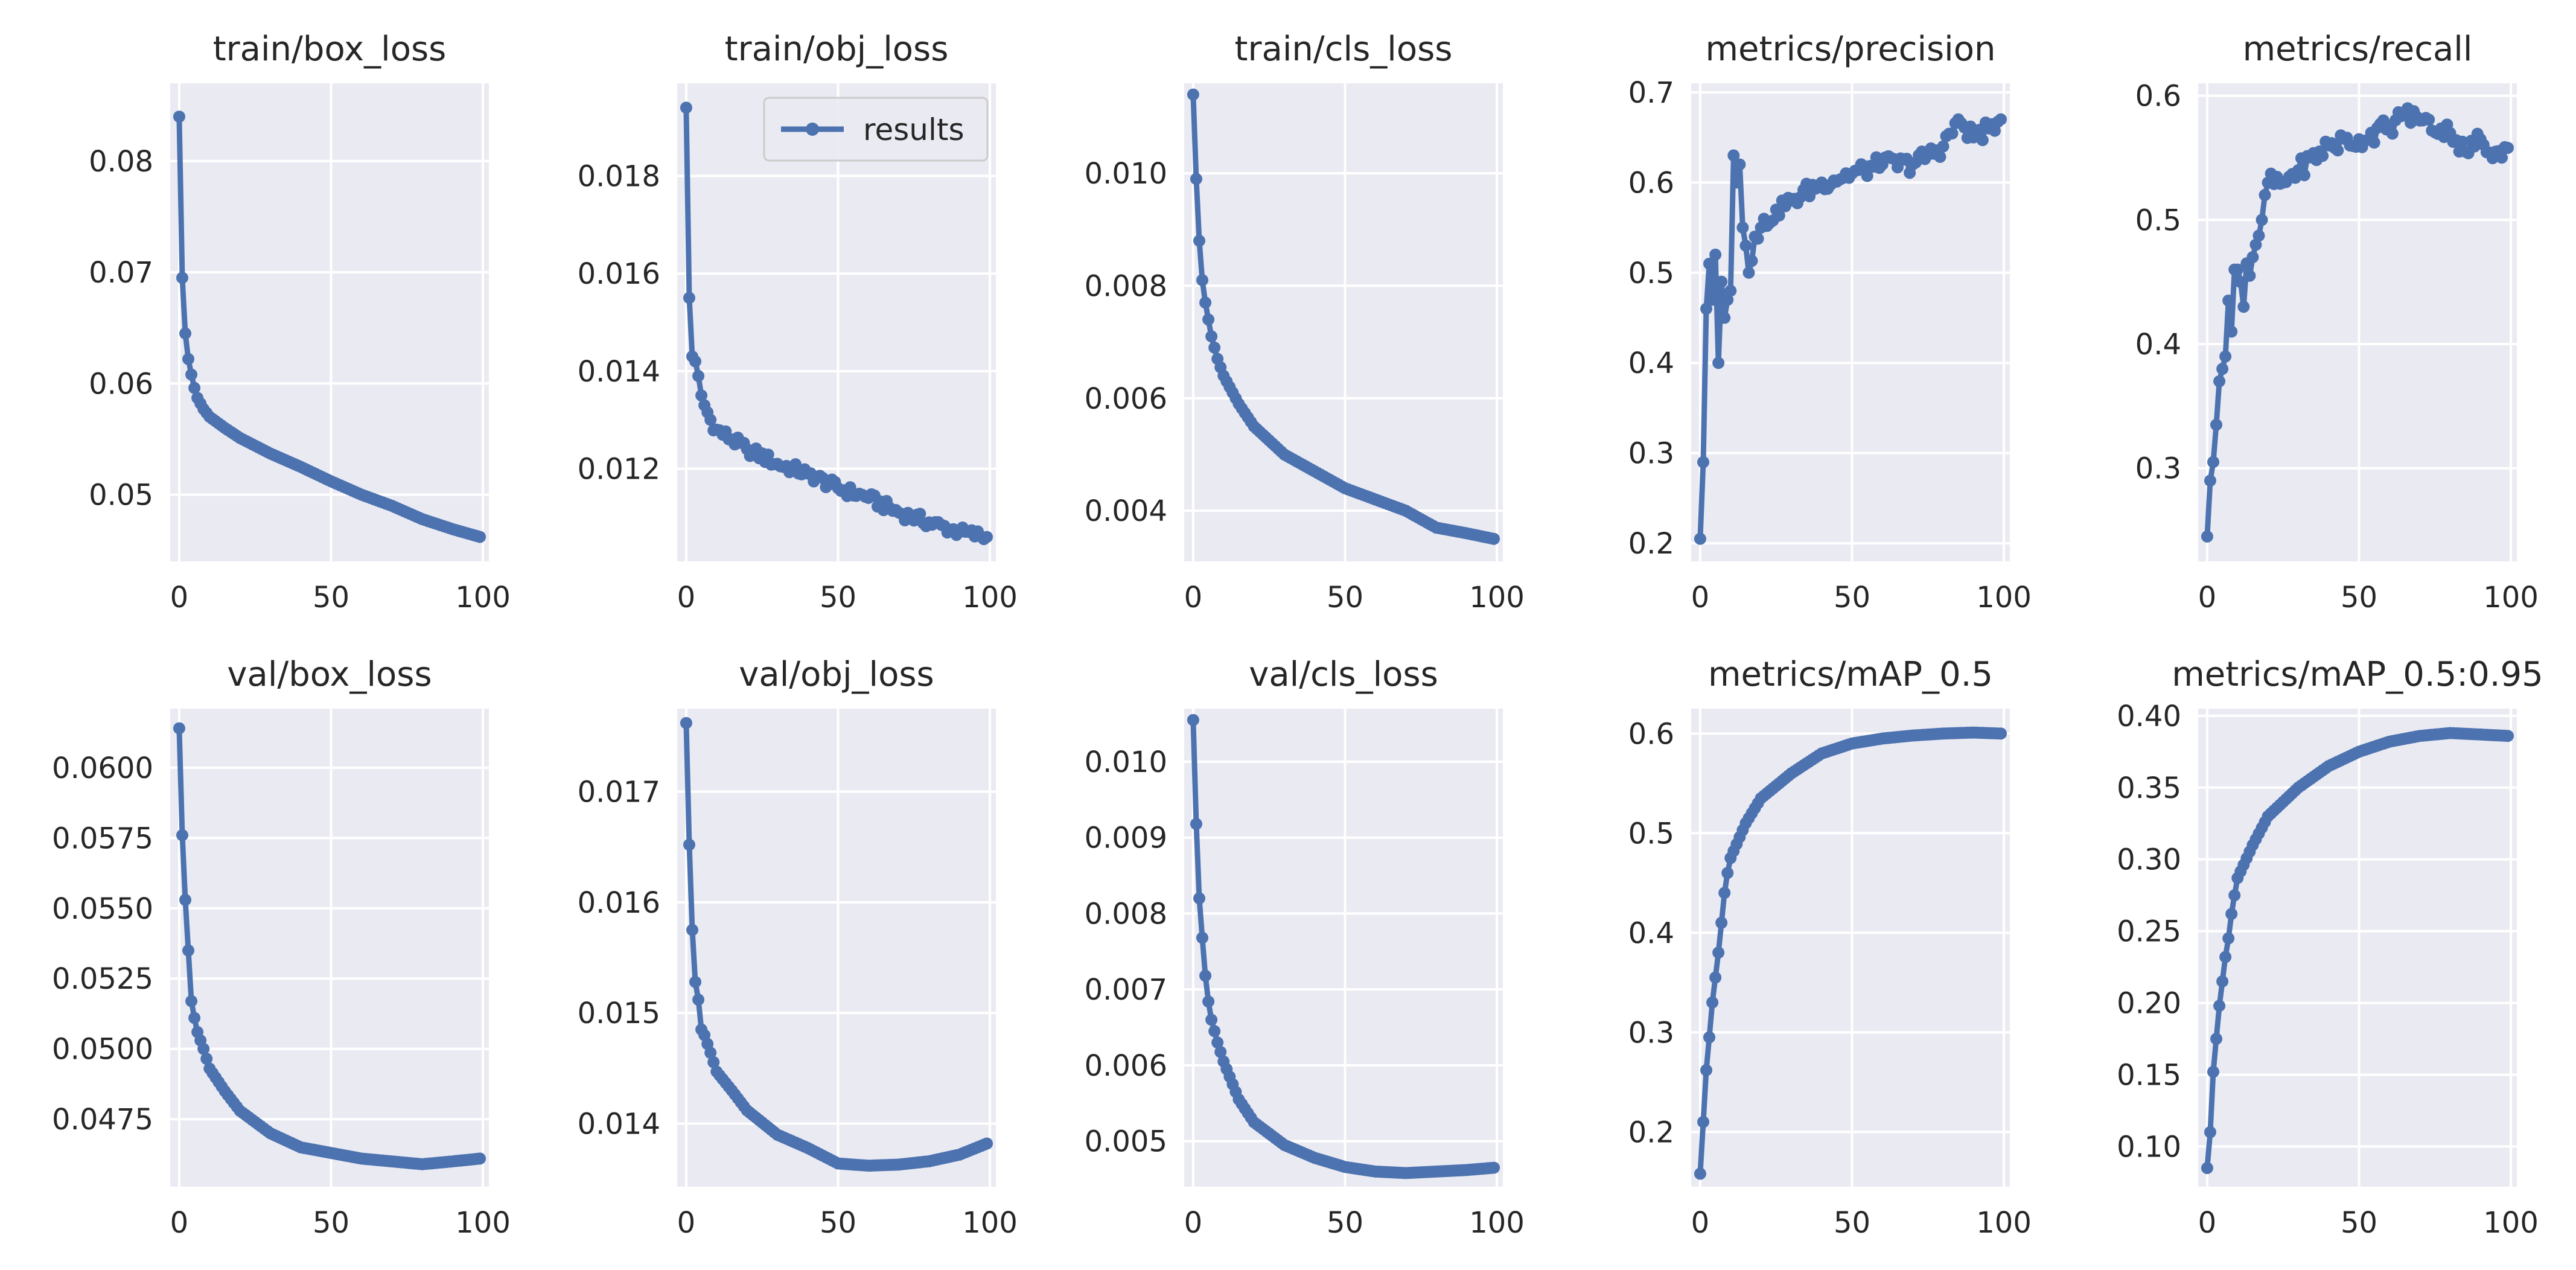 The width and height of the screenshot is (2576, 1270). What do you see at coordinates (2149, 932) in the screenshot?
I see `y-tick-label: 0.25` at bounding box center [2149, 932].